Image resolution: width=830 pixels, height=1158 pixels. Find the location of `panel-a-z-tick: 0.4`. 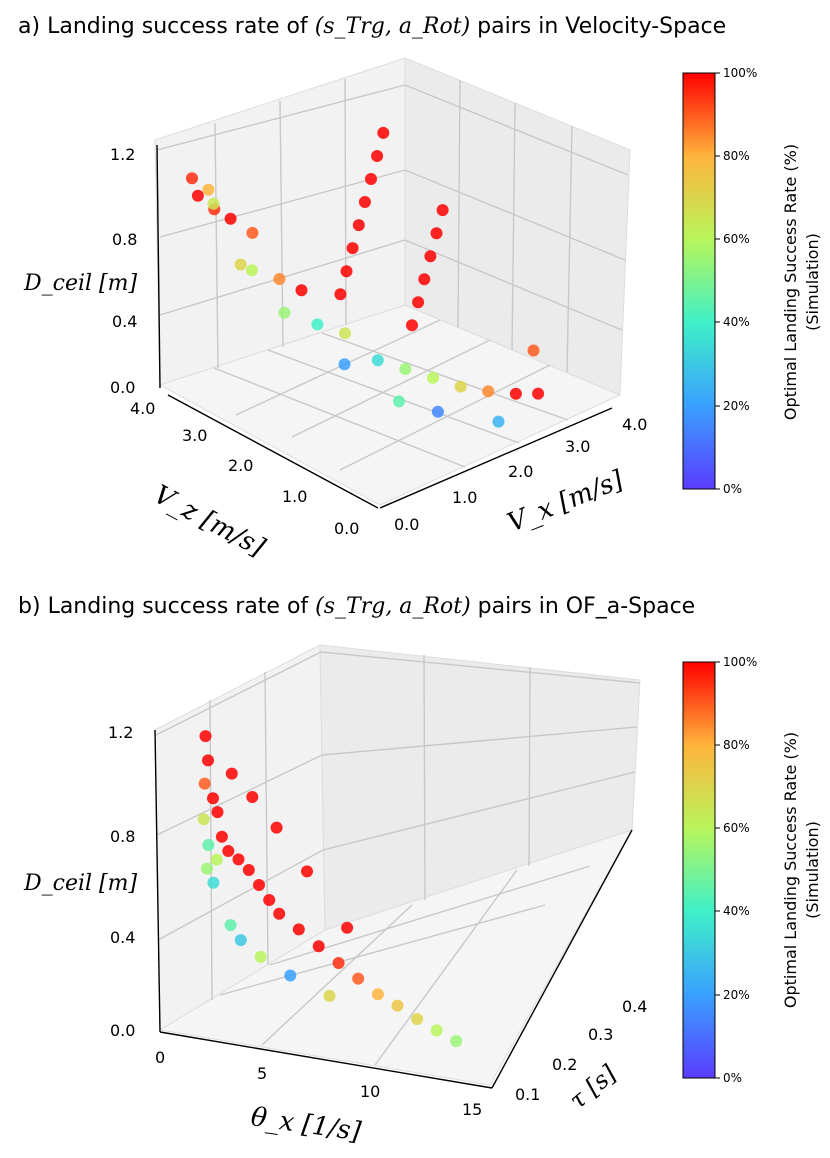

panel-a-z-tick: 0.4 is located at coordinates (124, 321).